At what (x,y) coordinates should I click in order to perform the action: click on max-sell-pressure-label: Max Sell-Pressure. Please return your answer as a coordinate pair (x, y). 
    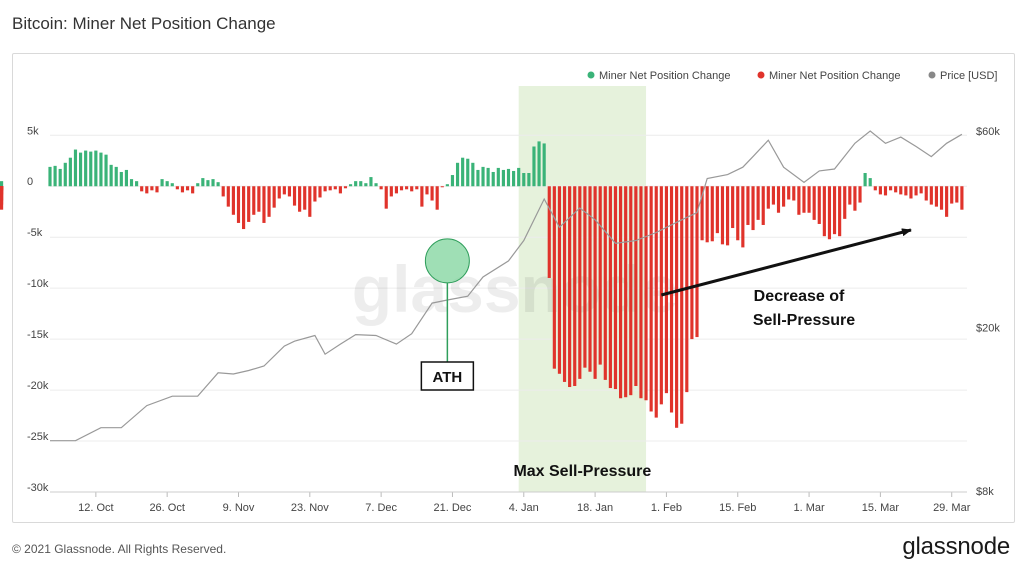
    Looking at the image, I should click on (582, 471).